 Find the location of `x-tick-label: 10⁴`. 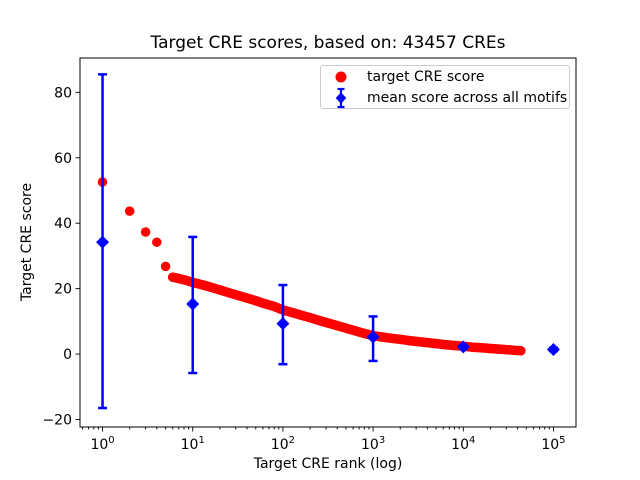

x-tick-label: 10⁴ is located at coordinates (463, 444).